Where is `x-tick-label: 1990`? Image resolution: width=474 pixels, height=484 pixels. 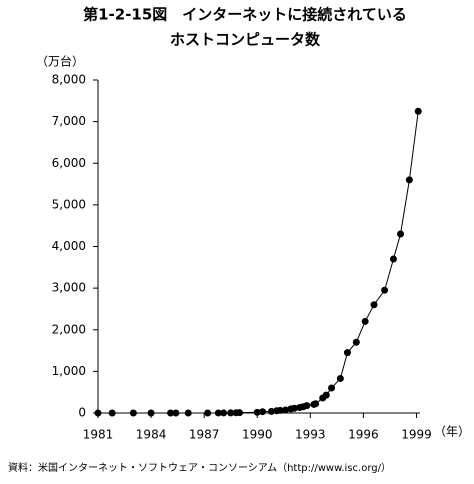
x-tick-label: 1990 is located at coordinates (257, 435).